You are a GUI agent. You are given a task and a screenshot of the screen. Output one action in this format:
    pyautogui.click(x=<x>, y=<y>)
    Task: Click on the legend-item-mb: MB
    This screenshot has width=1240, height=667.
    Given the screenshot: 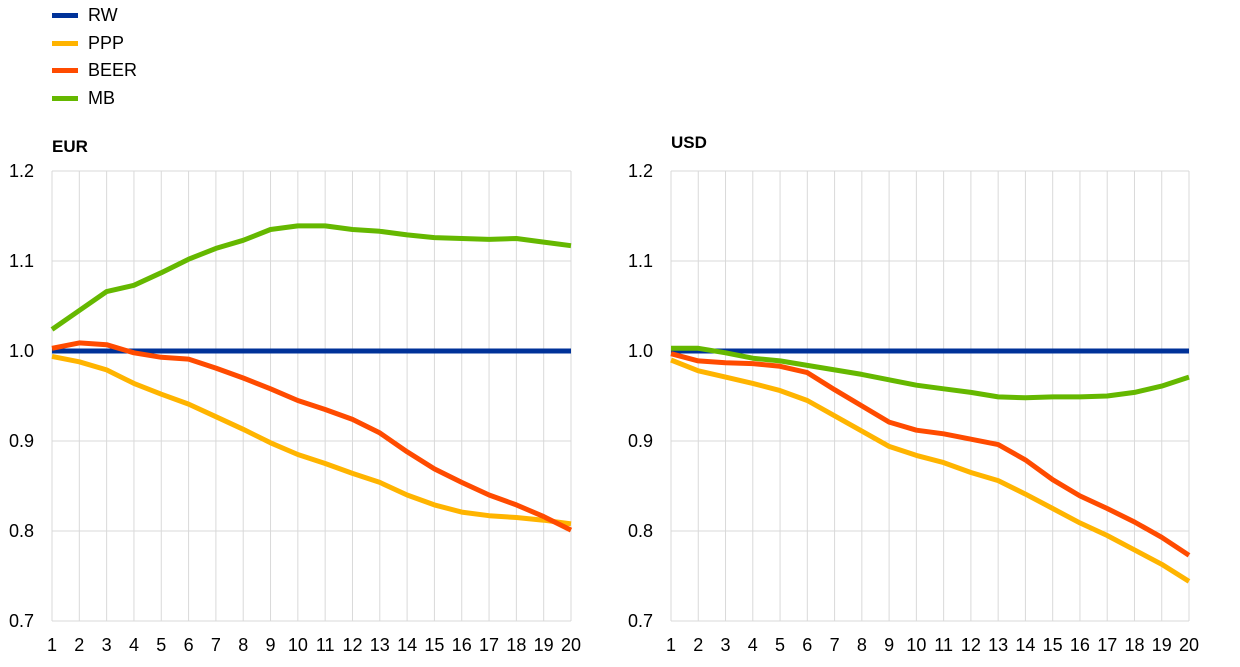 What is the action you would take?
    pyautogui.click(x=94, y=99)
    